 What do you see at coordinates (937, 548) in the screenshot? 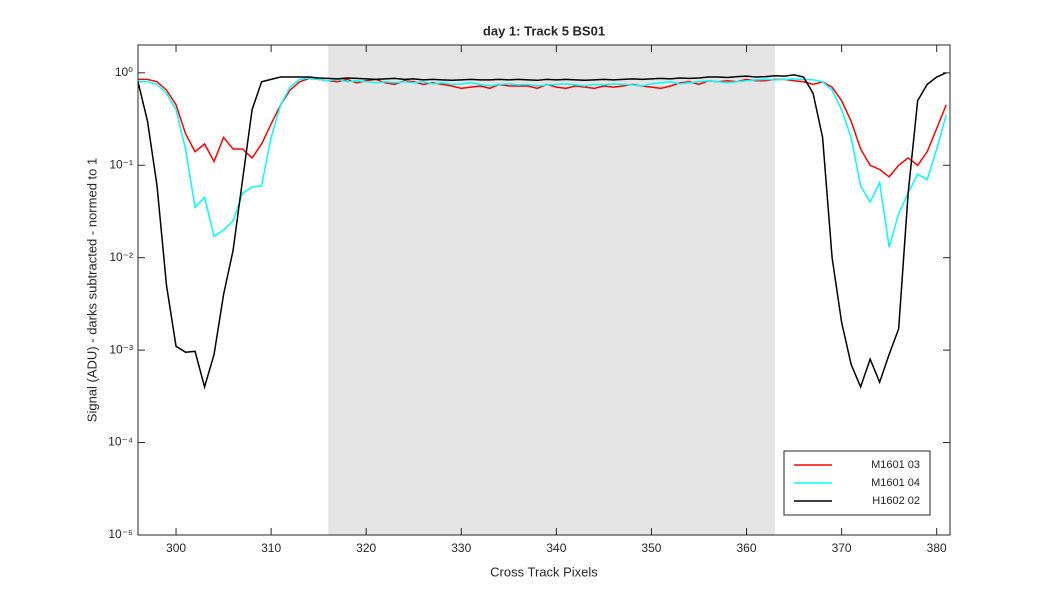
I see `x-tick-label: 380` at bounding box center [937, 548].